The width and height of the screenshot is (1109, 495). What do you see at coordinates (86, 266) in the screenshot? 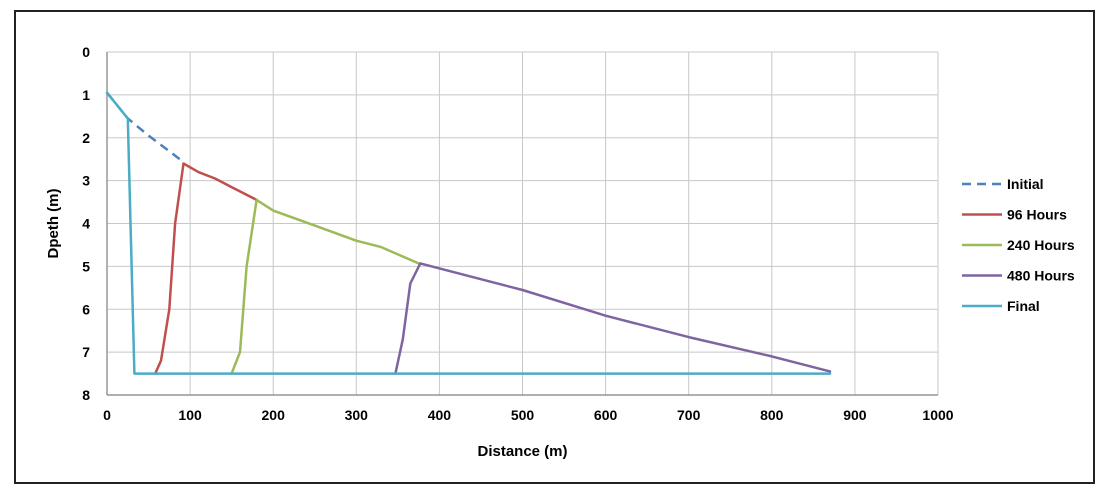
I see `y-tick-label: 5` at bounding box center [86, 266].